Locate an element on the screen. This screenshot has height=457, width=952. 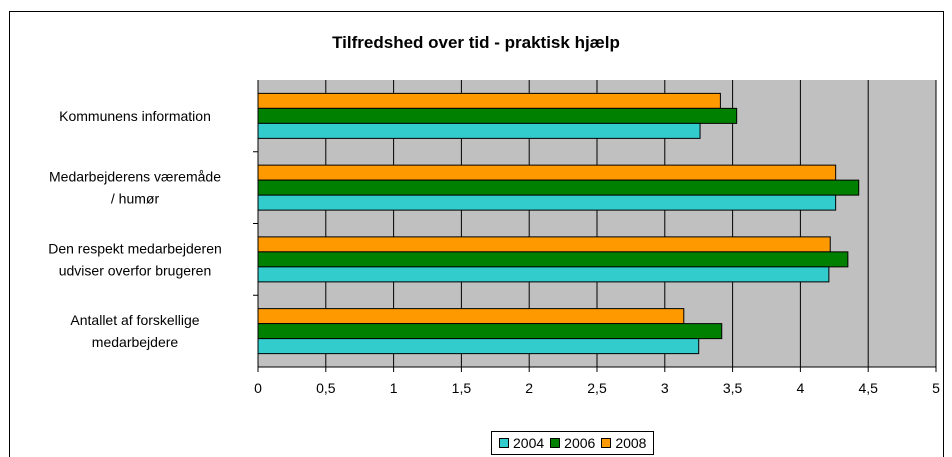
category-label: medarbejdere is located at coordinates (135, 342).